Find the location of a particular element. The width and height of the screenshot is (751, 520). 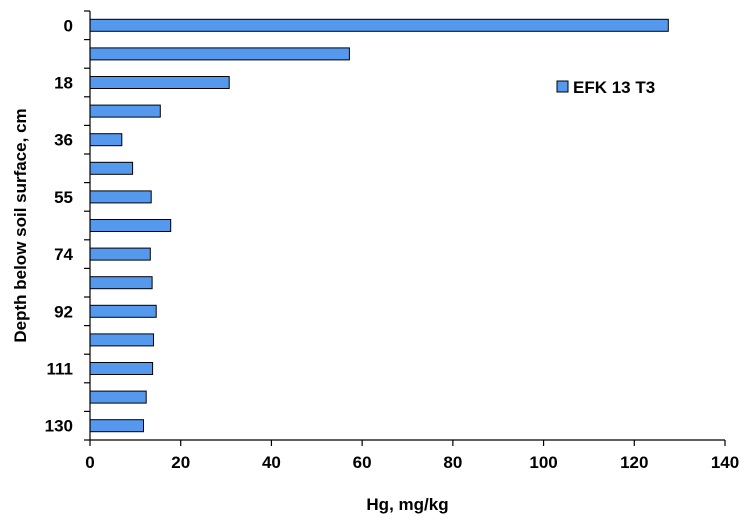

y-tick-label: 111 is located at coordinates (60, 369).